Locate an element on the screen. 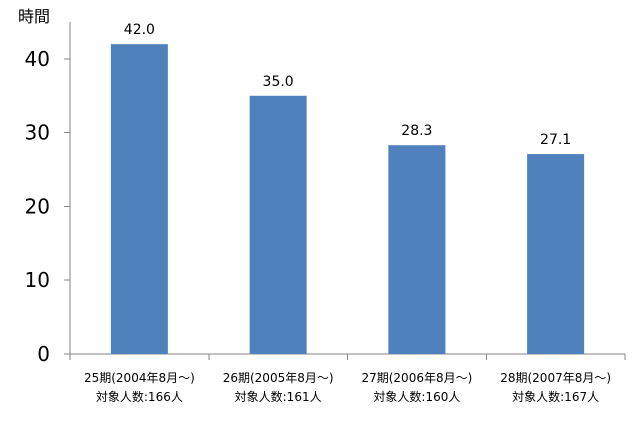 This screenshot has height=424, width=640. data-label: 42.0 is located at coordinates (139, 30).